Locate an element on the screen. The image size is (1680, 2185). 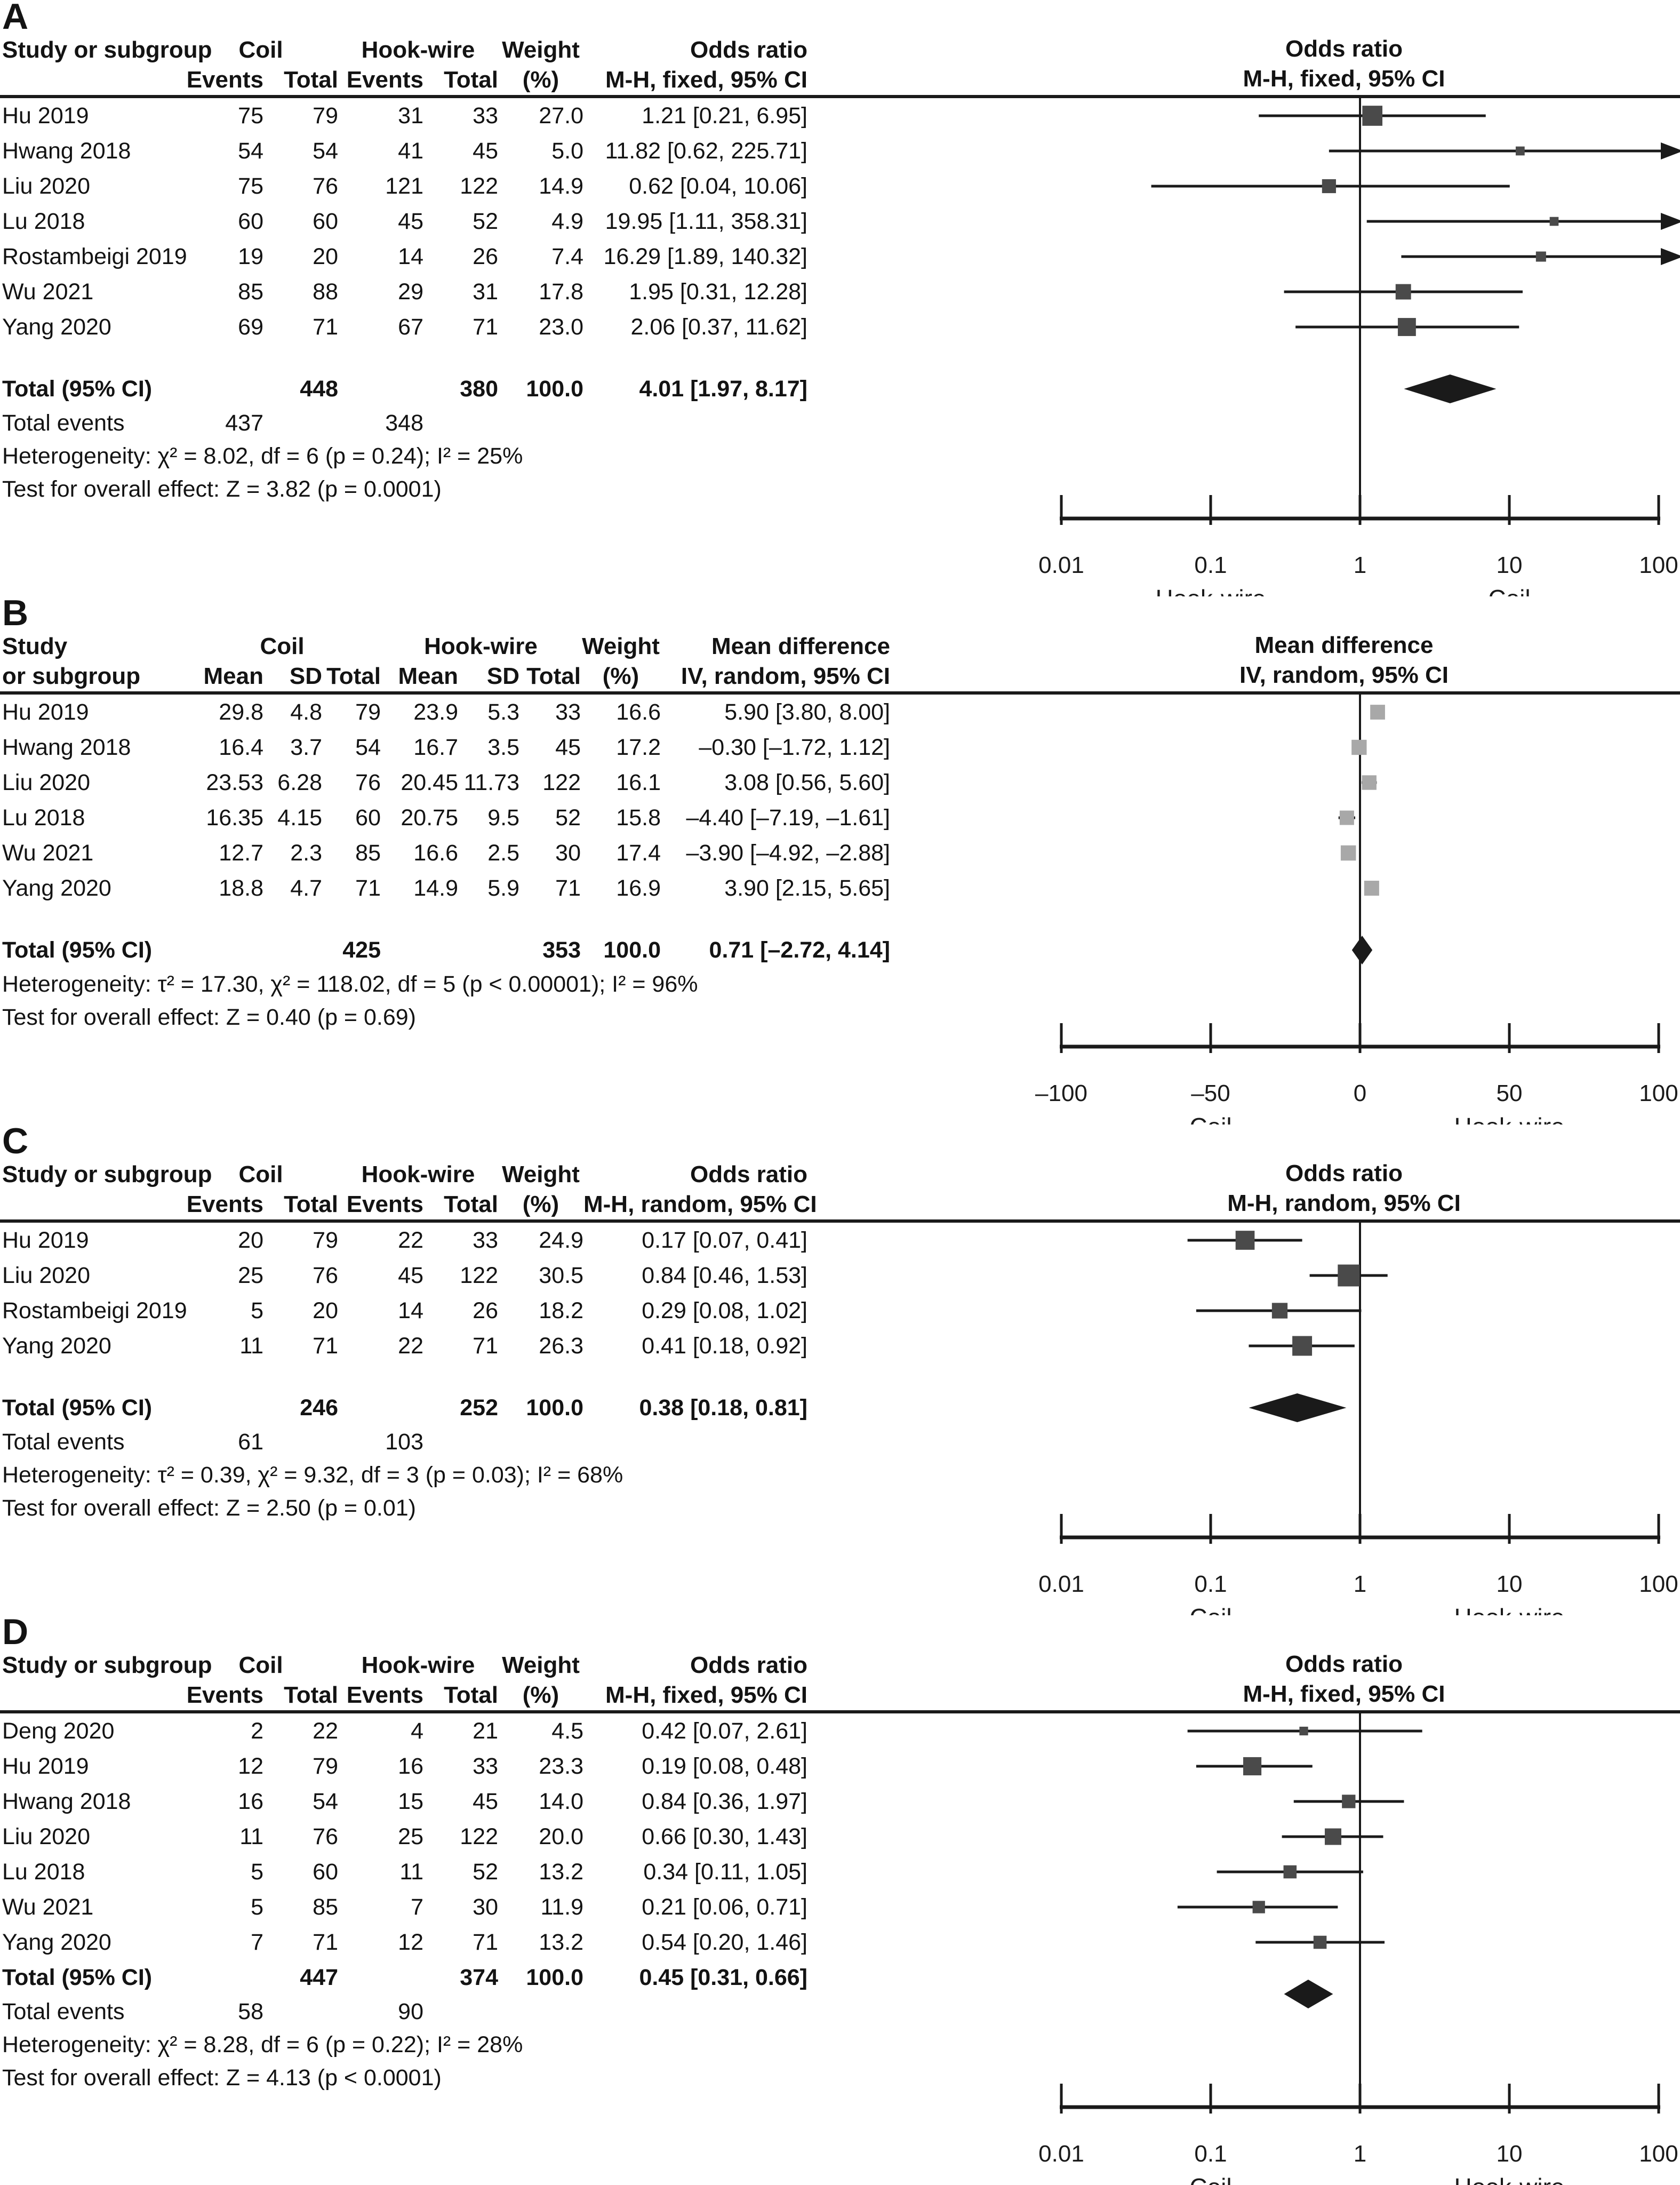
group2-header: Hook-wire is located at coordinates (418, 1665).